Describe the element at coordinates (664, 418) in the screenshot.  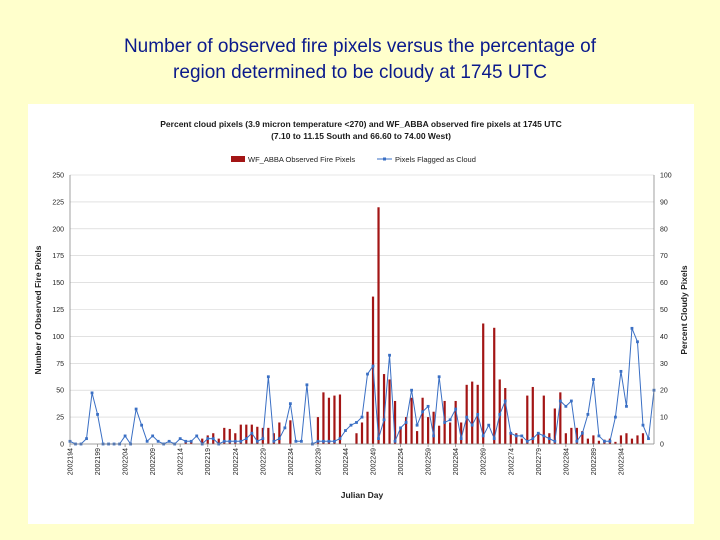
I see `y-right-tick-label: 10` at that location.